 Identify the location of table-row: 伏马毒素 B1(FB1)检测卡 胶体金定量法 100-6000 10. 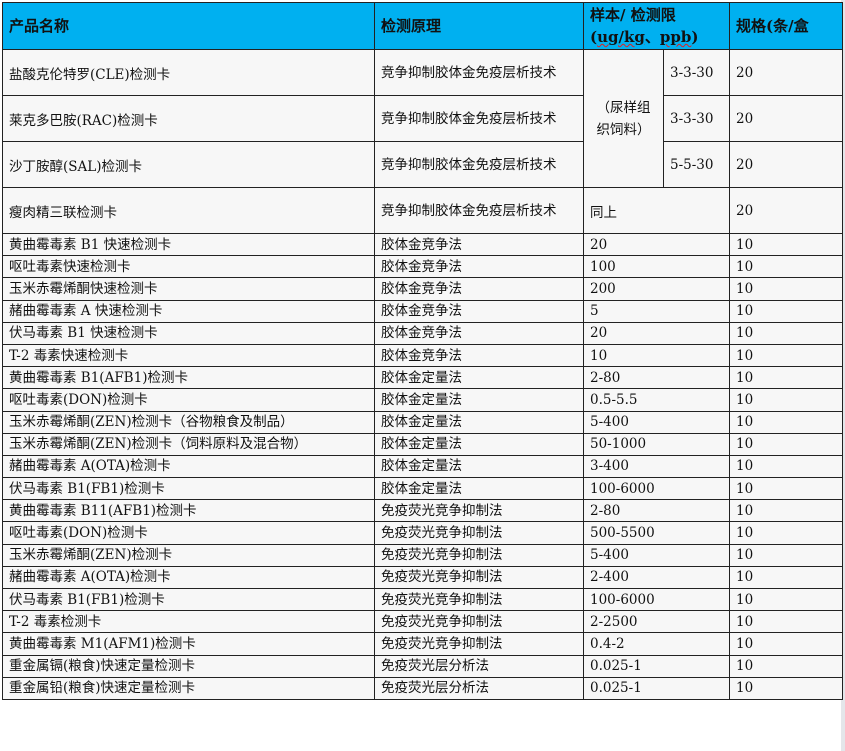
(422, 489).